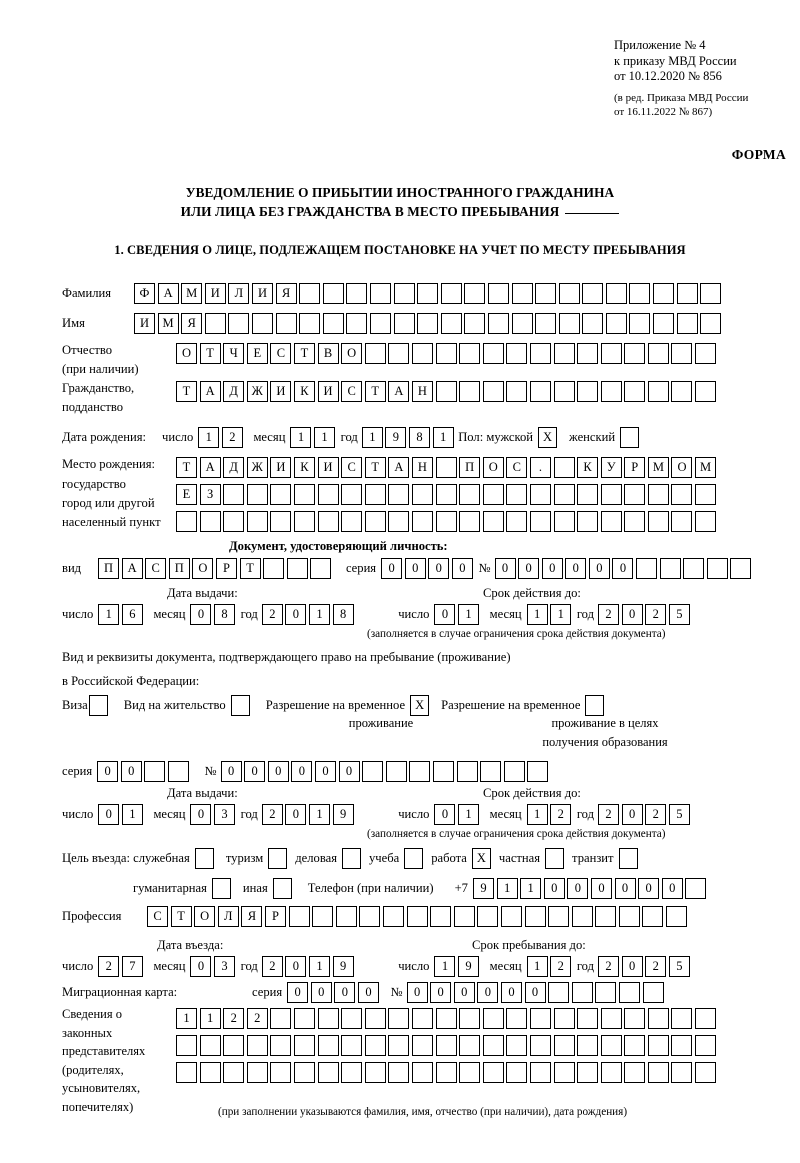 The image size is (800, 1163). Describe the element at coordinates (98, 705) in the screenshot. I see `visa-checkbox` at that location.